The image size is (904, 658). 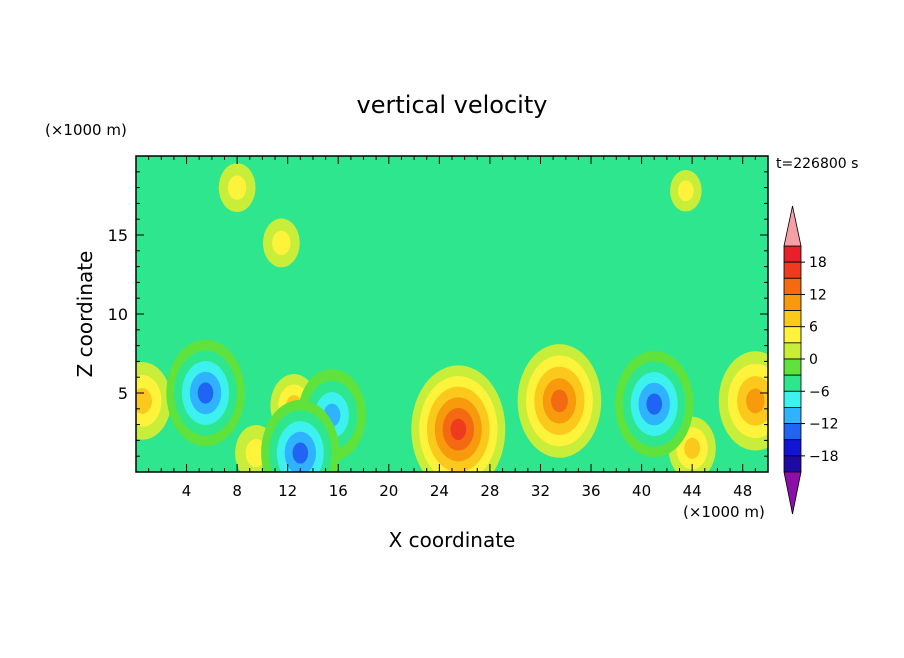 What do you see at coordinates (388, 491) in the screenshot?
I see `x-tick-label: 20` at bounding box center [388, 491].